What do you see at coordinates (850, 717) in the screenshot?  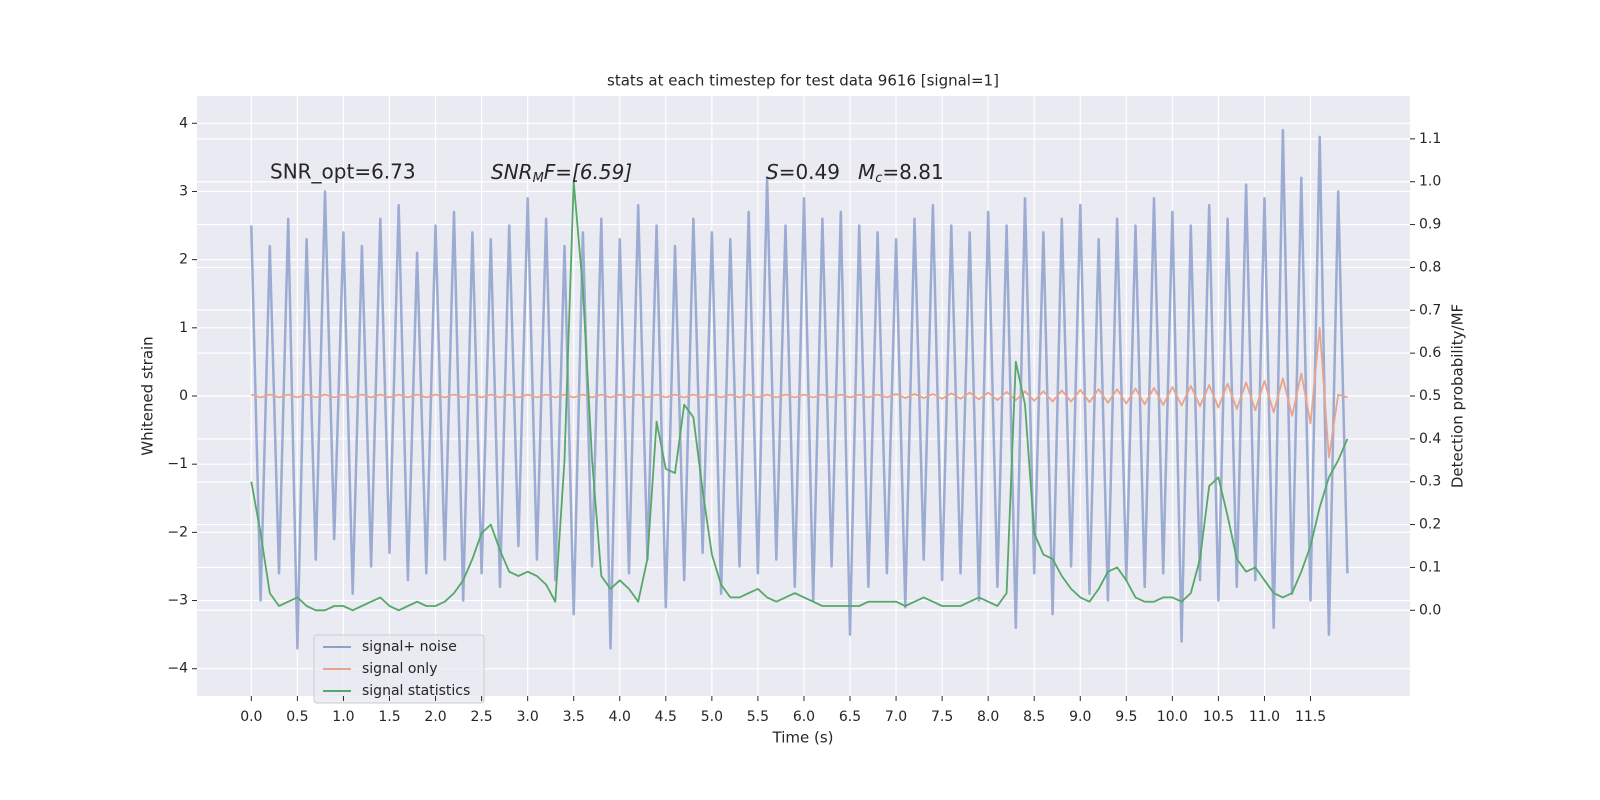 I see `x-tick-label: 6.5` at bounding box center [850, 717].